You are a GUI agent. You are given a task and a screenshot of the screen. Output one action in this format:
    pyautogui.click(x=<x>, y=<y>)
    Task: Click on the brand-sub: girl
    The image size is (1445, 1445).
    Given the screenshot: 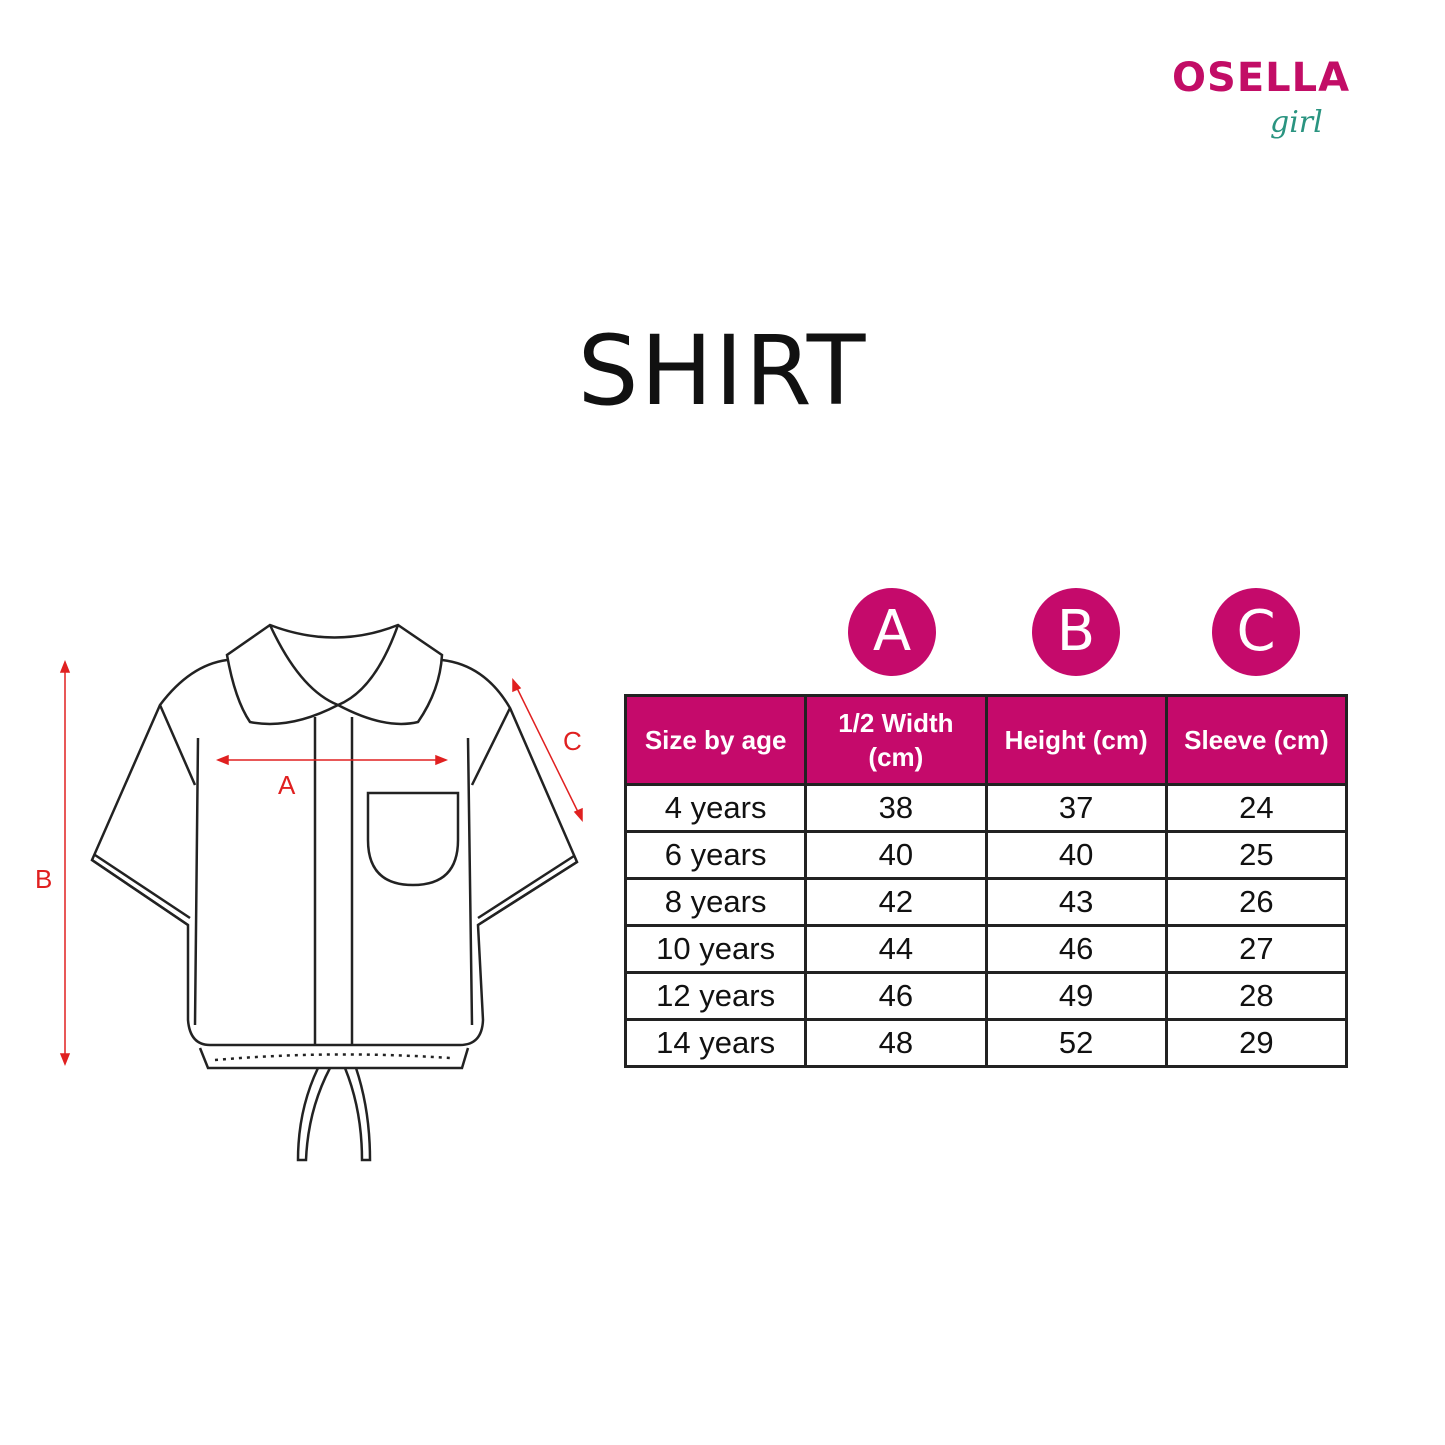 What is the action you would take?
    pyautogui.click(x=1296, y=122)
    